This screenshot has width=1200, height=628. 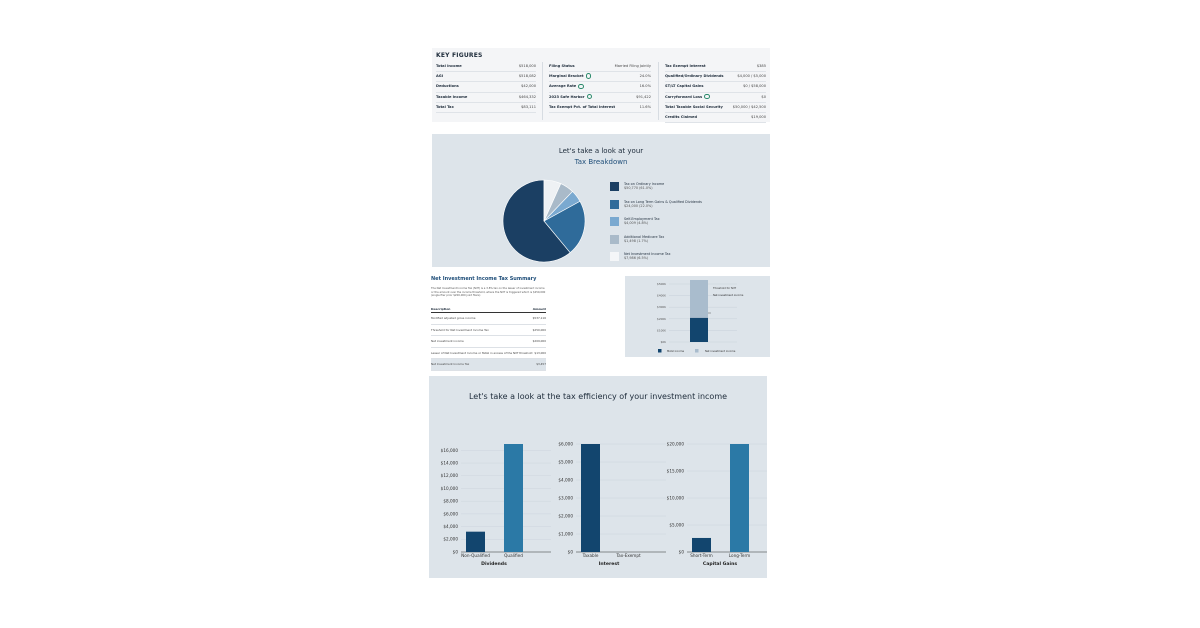 I want to click on tick-label: $4,000, so click(x=450, y=526).